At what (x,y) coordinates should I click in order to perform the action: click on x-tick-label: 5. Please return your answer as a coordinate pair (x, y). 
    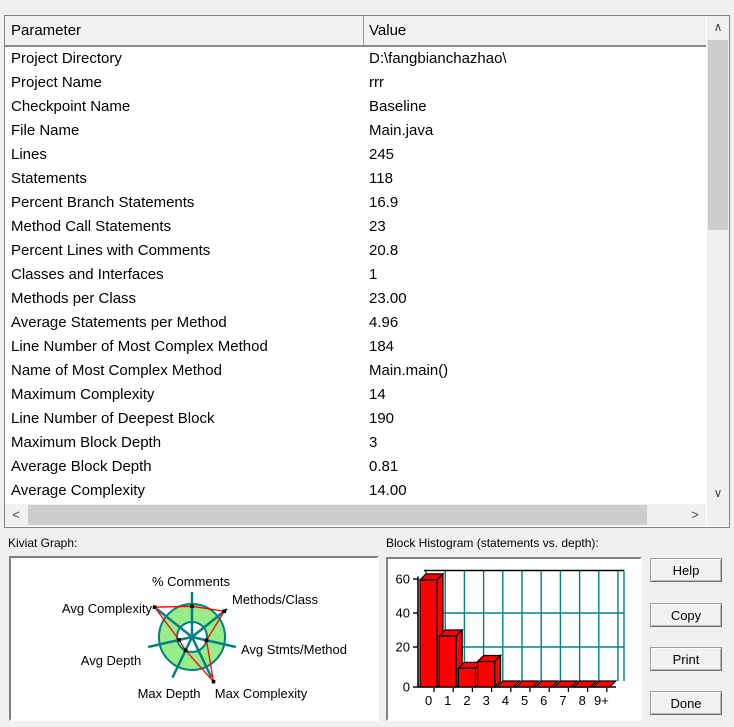
    Looking at the image, I should click on (524, 700).